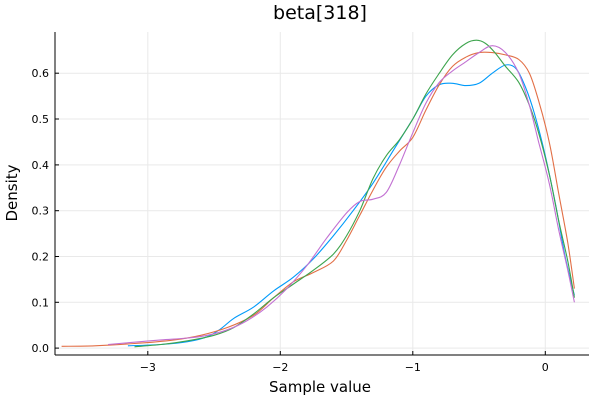 The height and width of the screenshot is (400, 600). I want to click on chart-title: beta[318], so click(320, 13).